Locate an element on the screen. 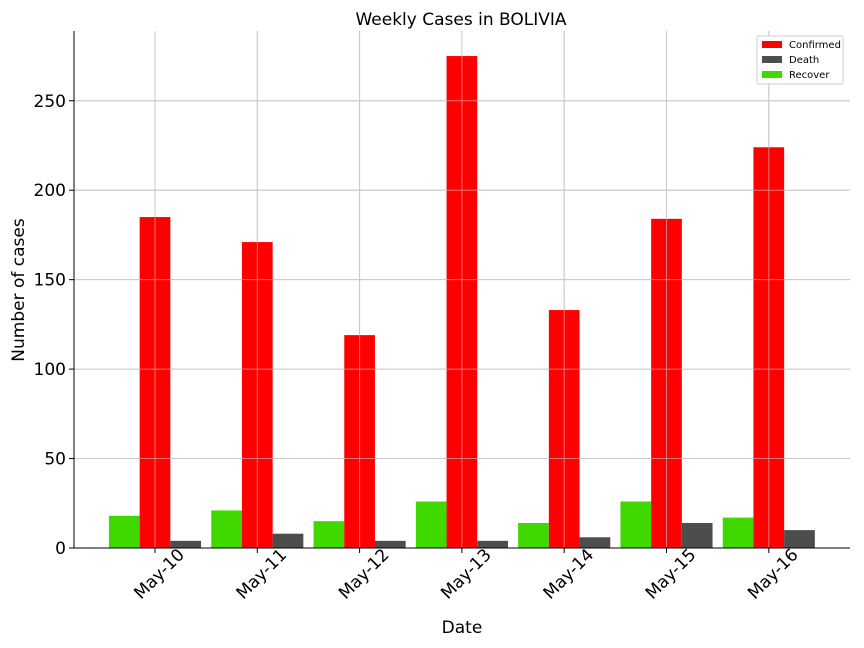 The width and height of the screenshot is (864, 648). legend-swatch-death is located at coordinates (772, 59).